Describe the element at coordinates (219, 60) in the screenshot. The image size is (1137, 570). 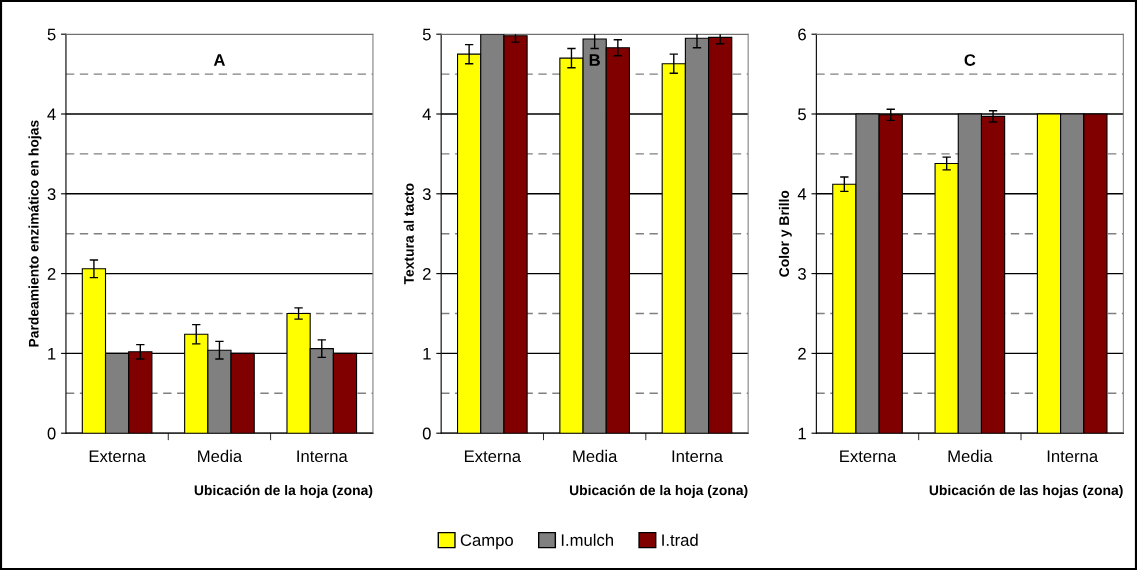
I see `text: A` at that location.